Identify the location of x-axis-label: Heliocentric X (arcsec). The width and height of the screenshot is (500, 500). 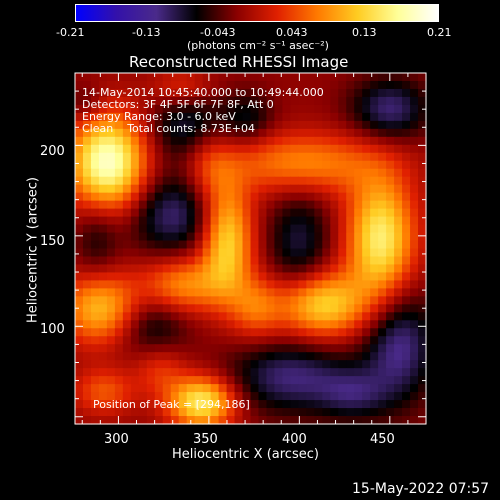
(245, 454).